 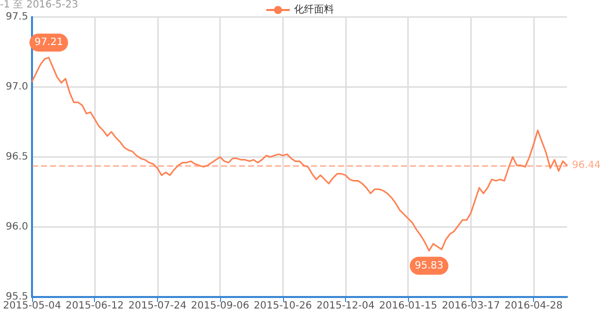 What do you see at coordinates (345, 306) in the screenshot?
I see `x-tick-label: 2015-12-04` at bounding box center [345, 306].